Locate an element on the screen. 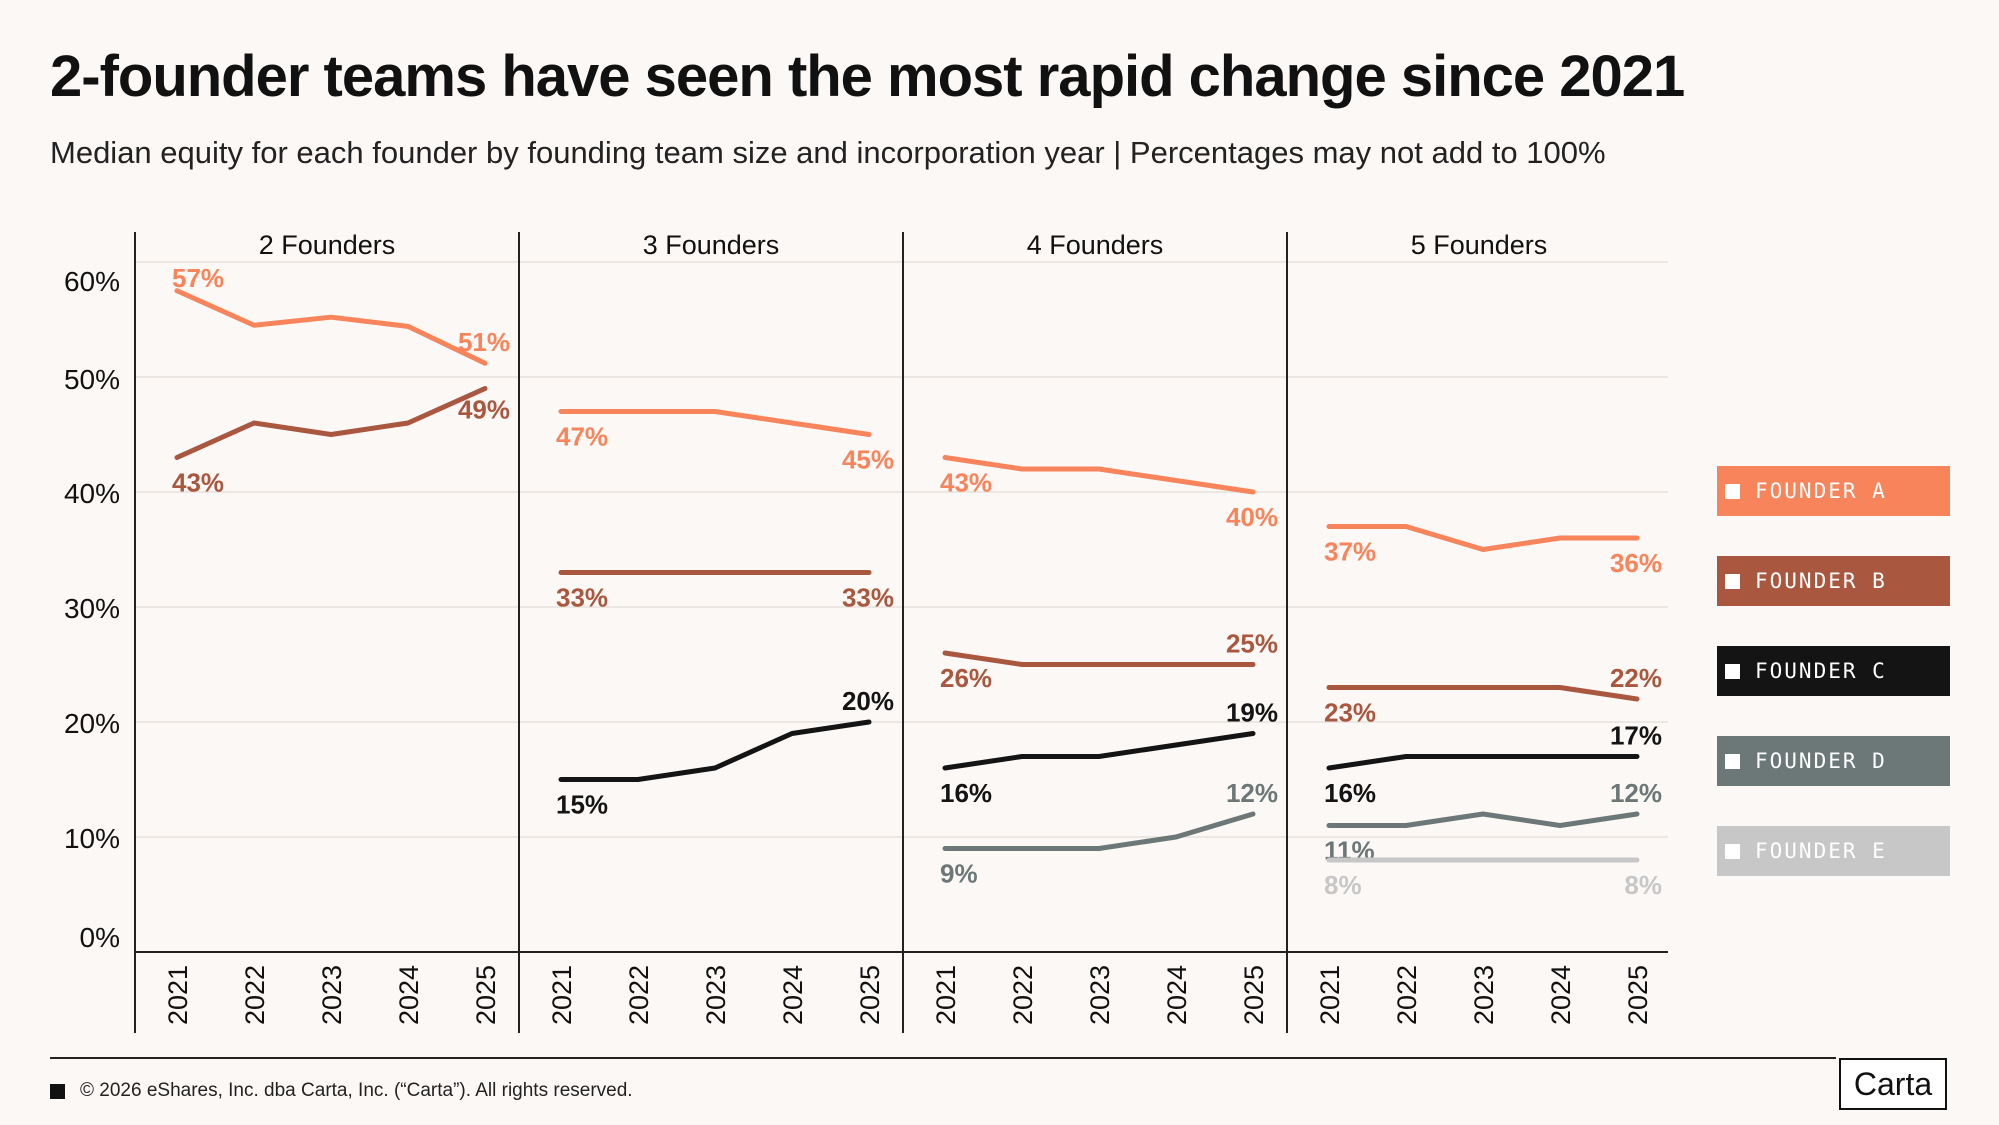 This screenshot has width=1999, height=1125. legend-label: FOUNDER E is located at coordinates (1821, 851).